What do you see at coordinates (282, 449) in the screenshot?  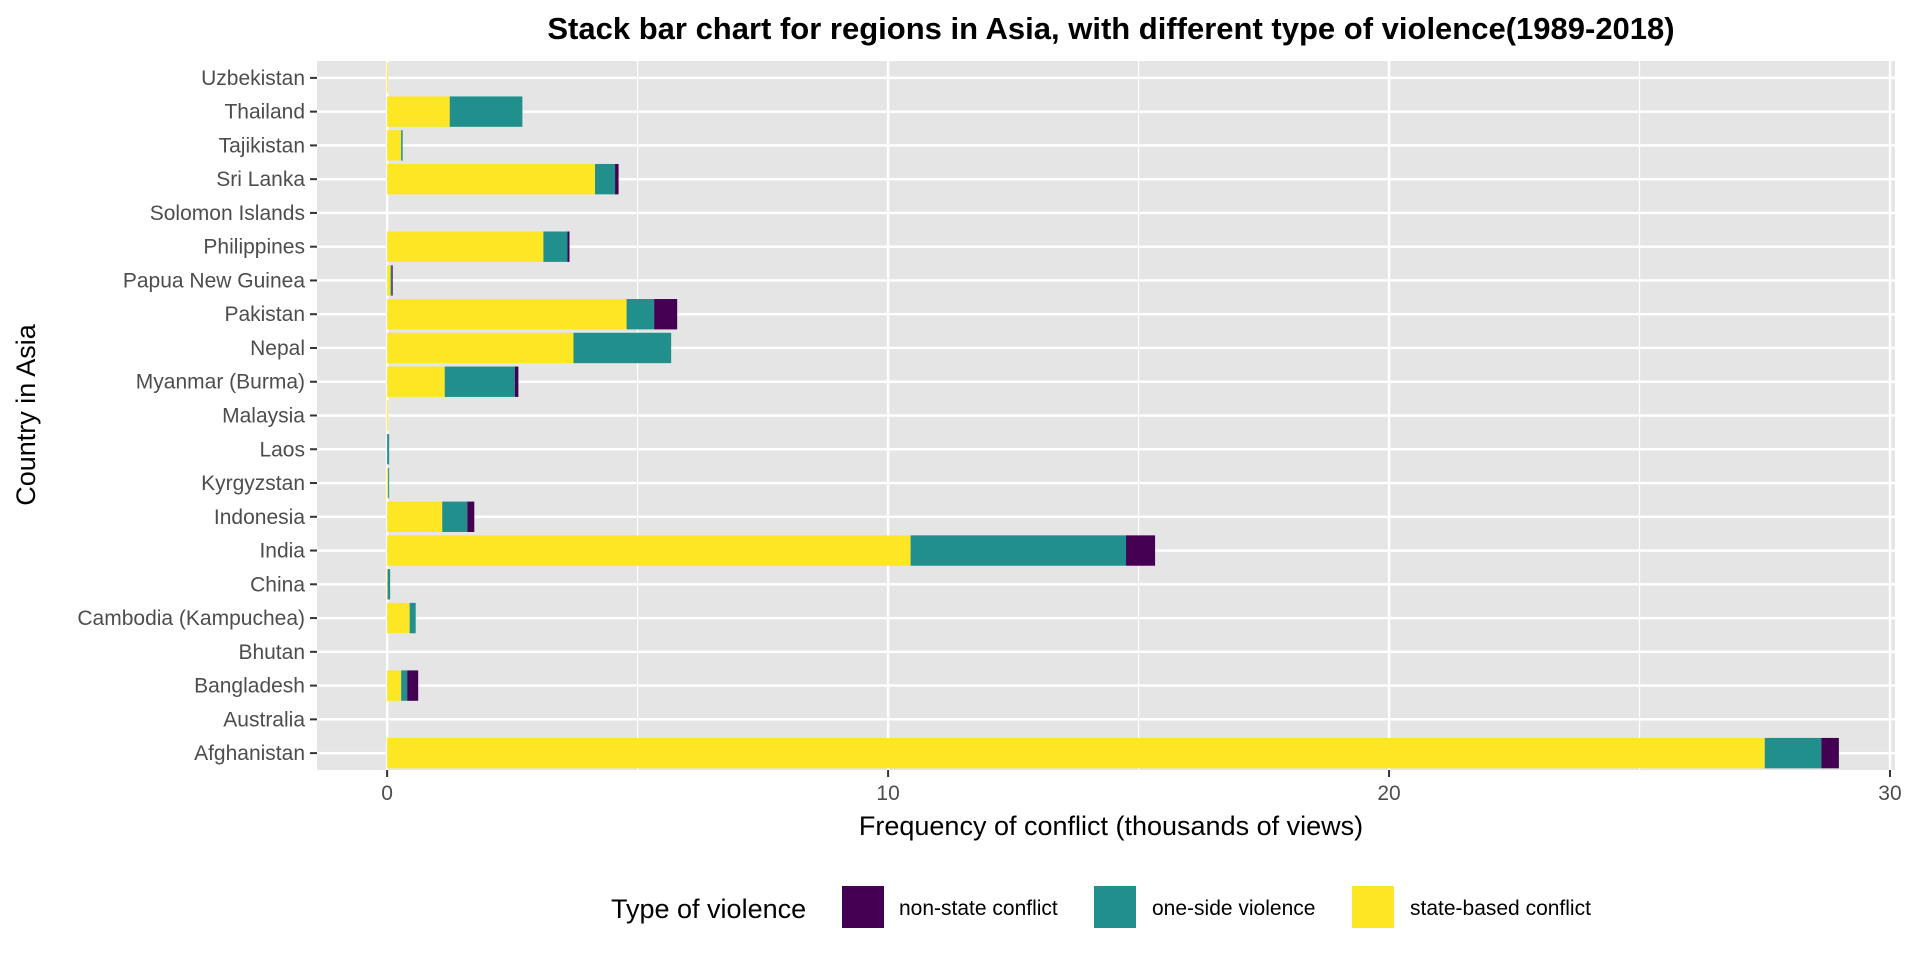 I see `y-tick-label: Laos` at bounding box center [282, 449].